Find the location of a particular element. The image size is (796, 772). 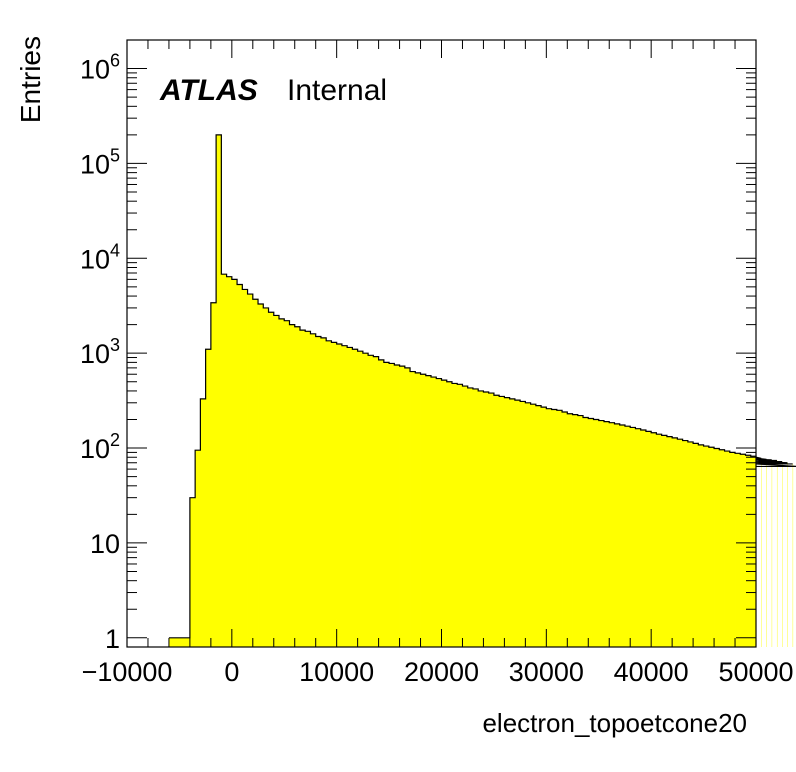

x-tick-labels: −10000 0 10000 20000 30000 40000 50000 is located at coordinates (438, 672).